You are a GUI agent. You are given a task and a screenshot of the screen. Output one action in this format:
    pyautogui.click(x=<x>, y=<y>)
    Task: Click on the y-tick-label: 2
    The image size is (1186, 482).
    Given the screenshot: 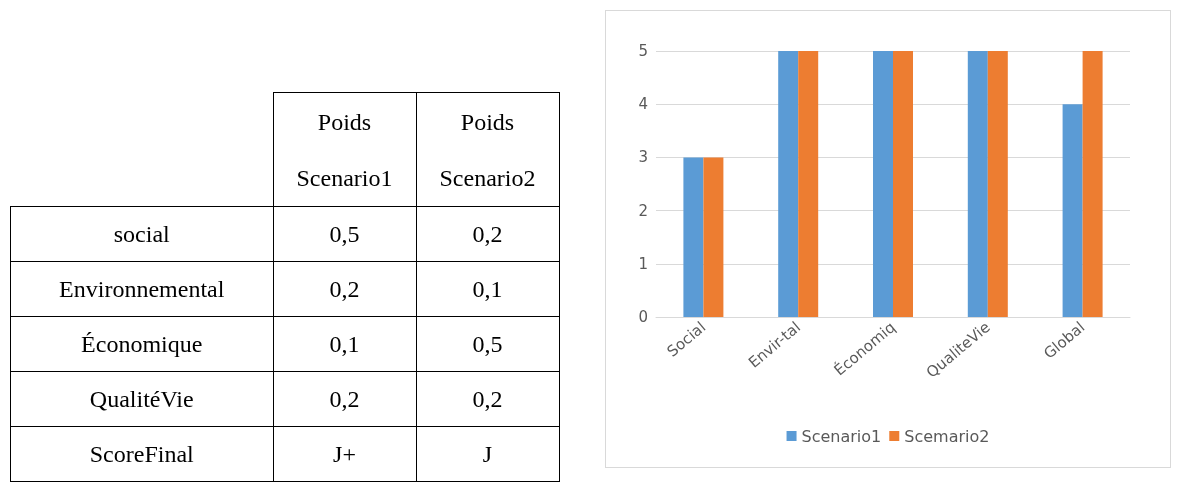 What is the action you would take?
    pyautogui.click(x=643, y=210)
    